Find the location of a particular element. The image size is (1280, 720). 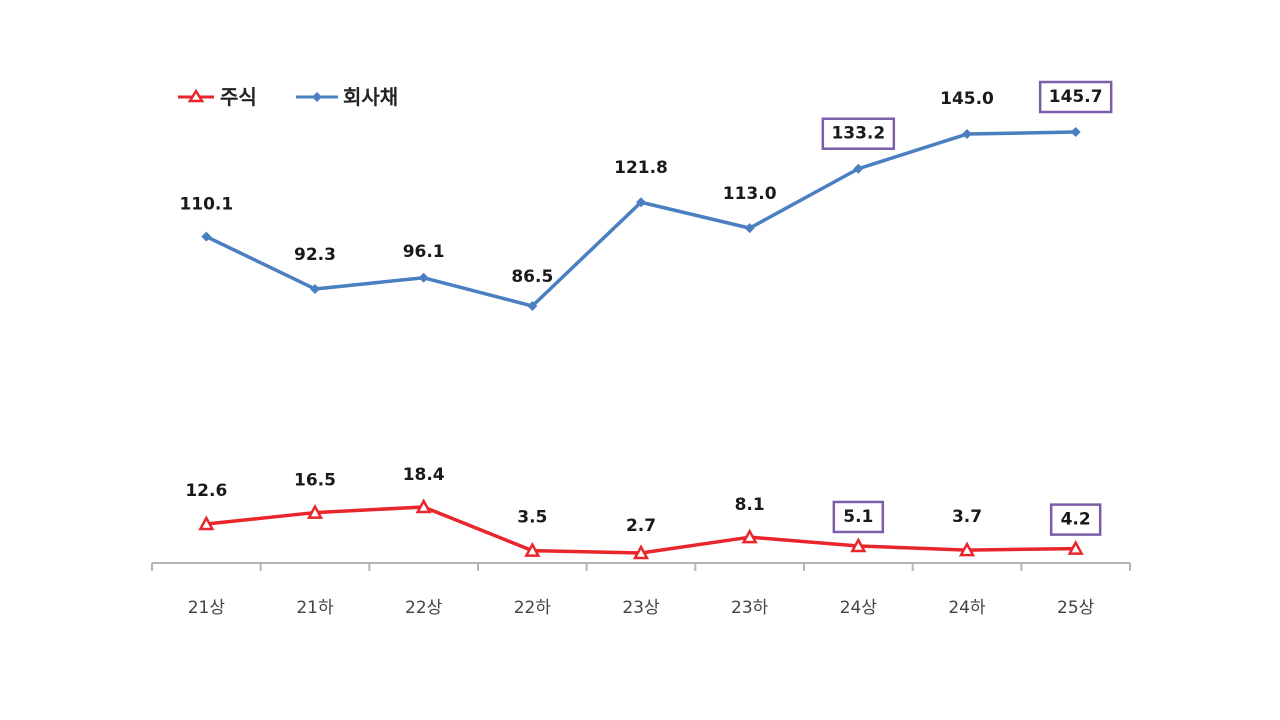

x-tick-label: 24상 is located at coordinates (859, 608).